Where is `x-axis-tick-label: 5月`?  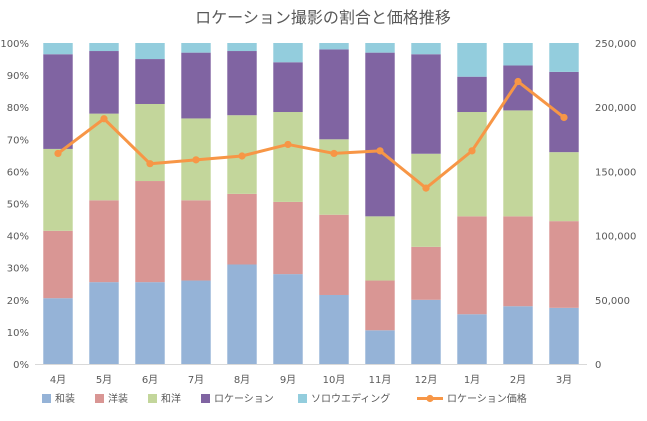
x-axis-tick-label: 5月 is located at coordinates (104, 380).